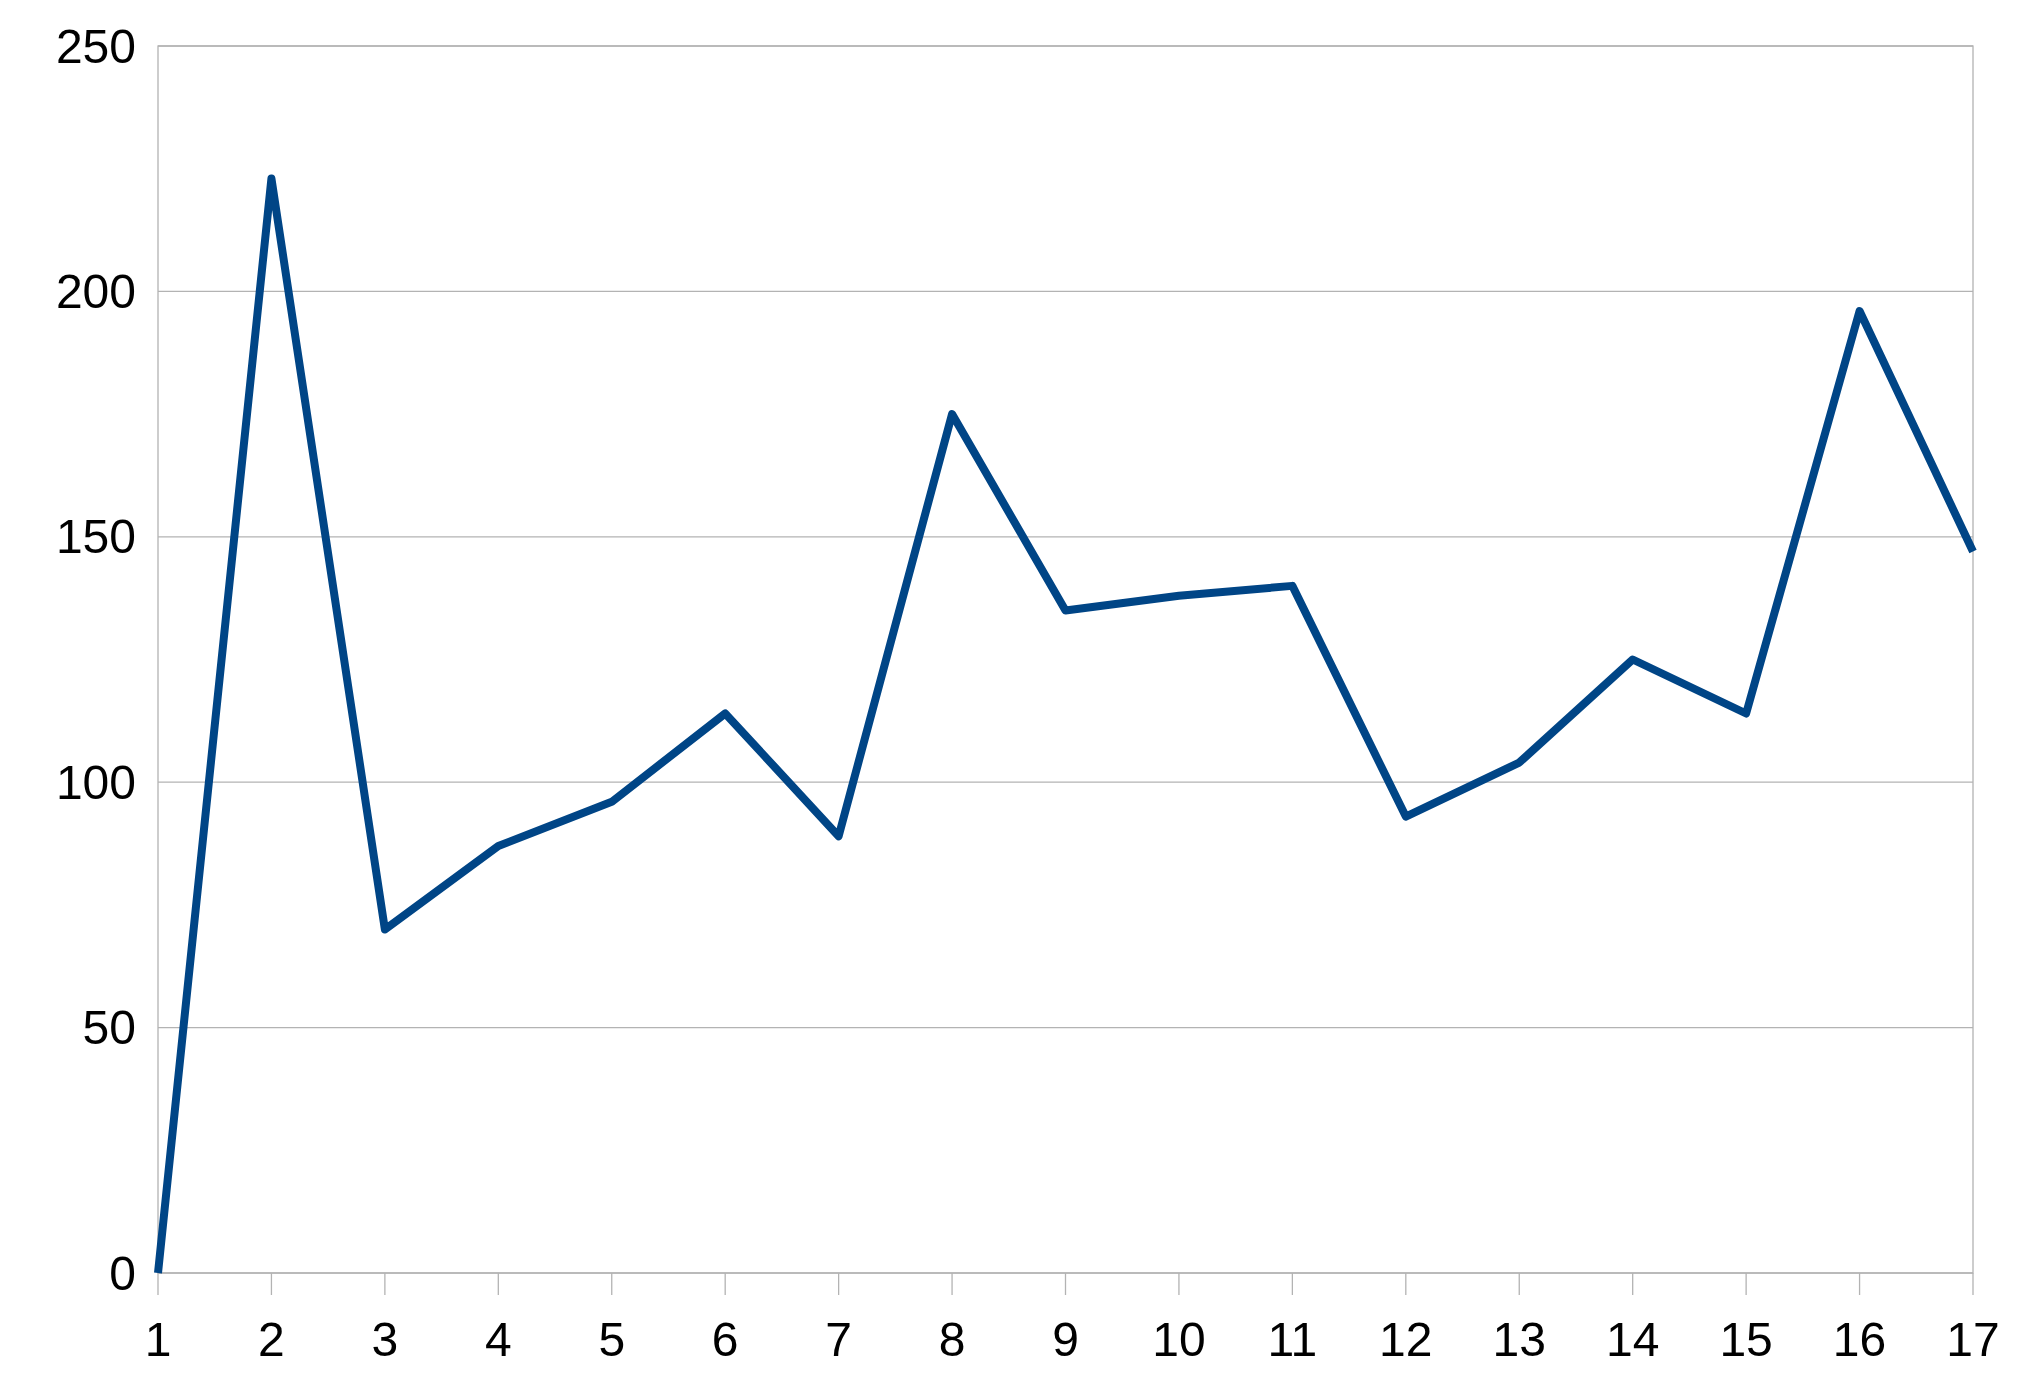 The image size is (2031, 1383). Describe the element at coordinates (1519, 1339) in the screenshot. I see `x-tick-label: 13` at that location.